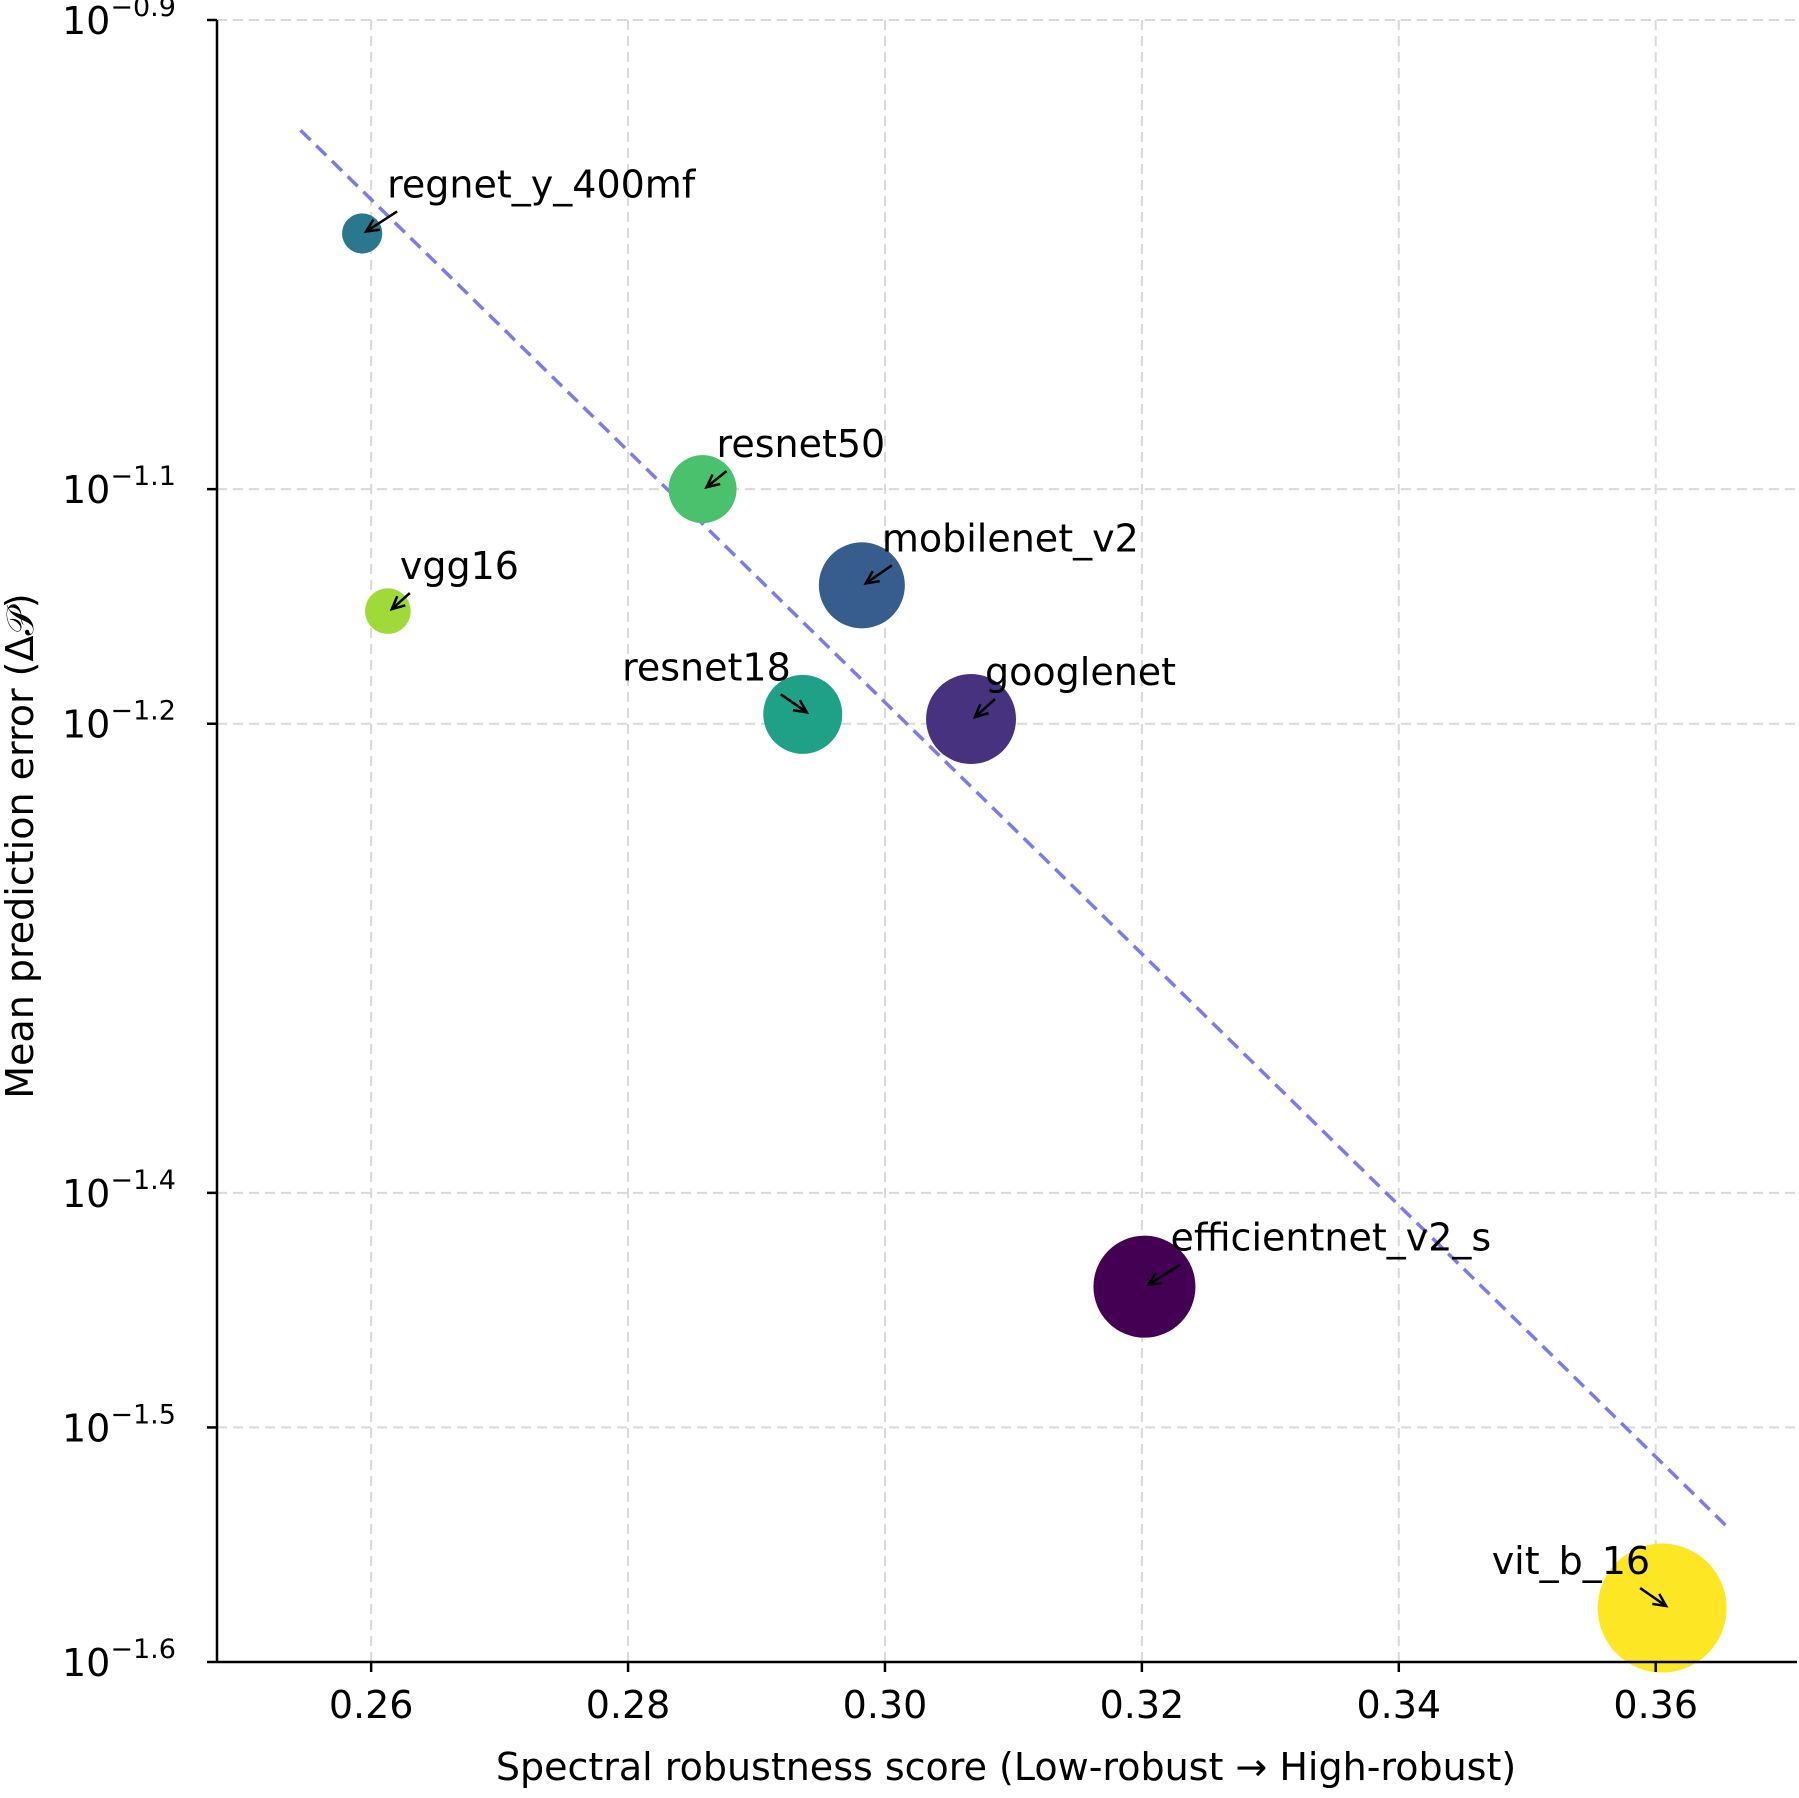  Describe the element at coordinates (119, 1424) in the screenshot. I see `y-tick-label: 10−1.5` at that location.